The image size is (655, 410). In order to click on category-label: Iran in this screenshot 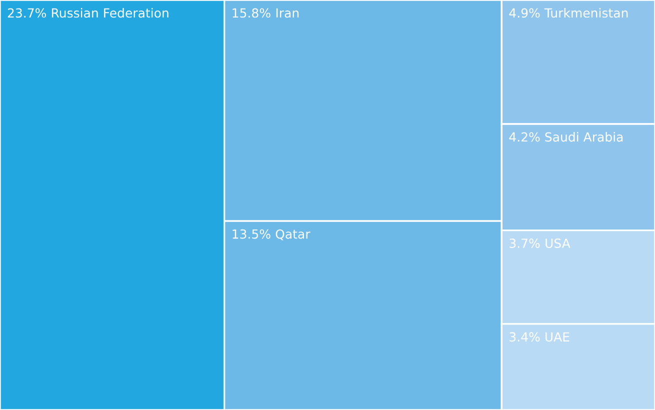, I will do `click(287, 13)`.